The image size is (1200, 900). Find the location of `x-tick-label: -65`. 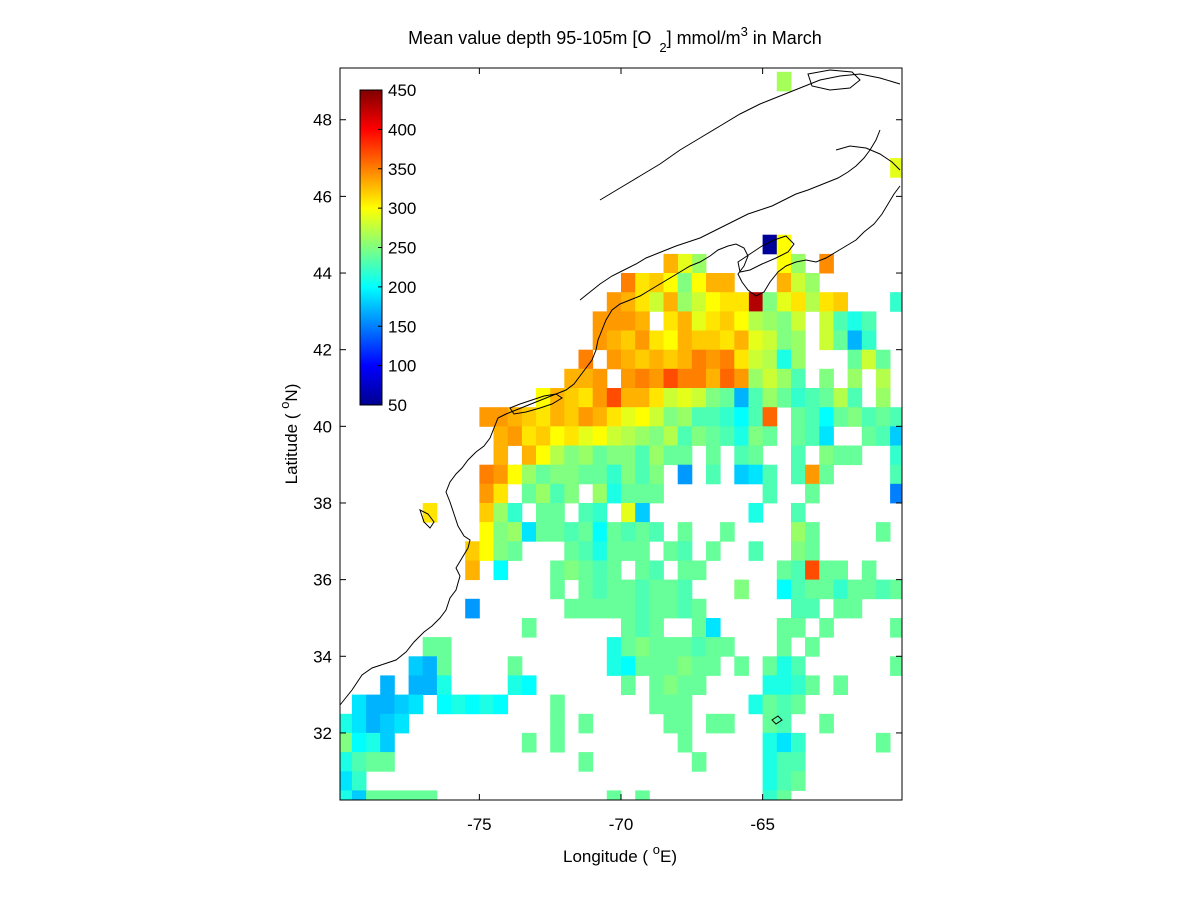

x-tick-label: -65 is located at coordinates (762, 824).